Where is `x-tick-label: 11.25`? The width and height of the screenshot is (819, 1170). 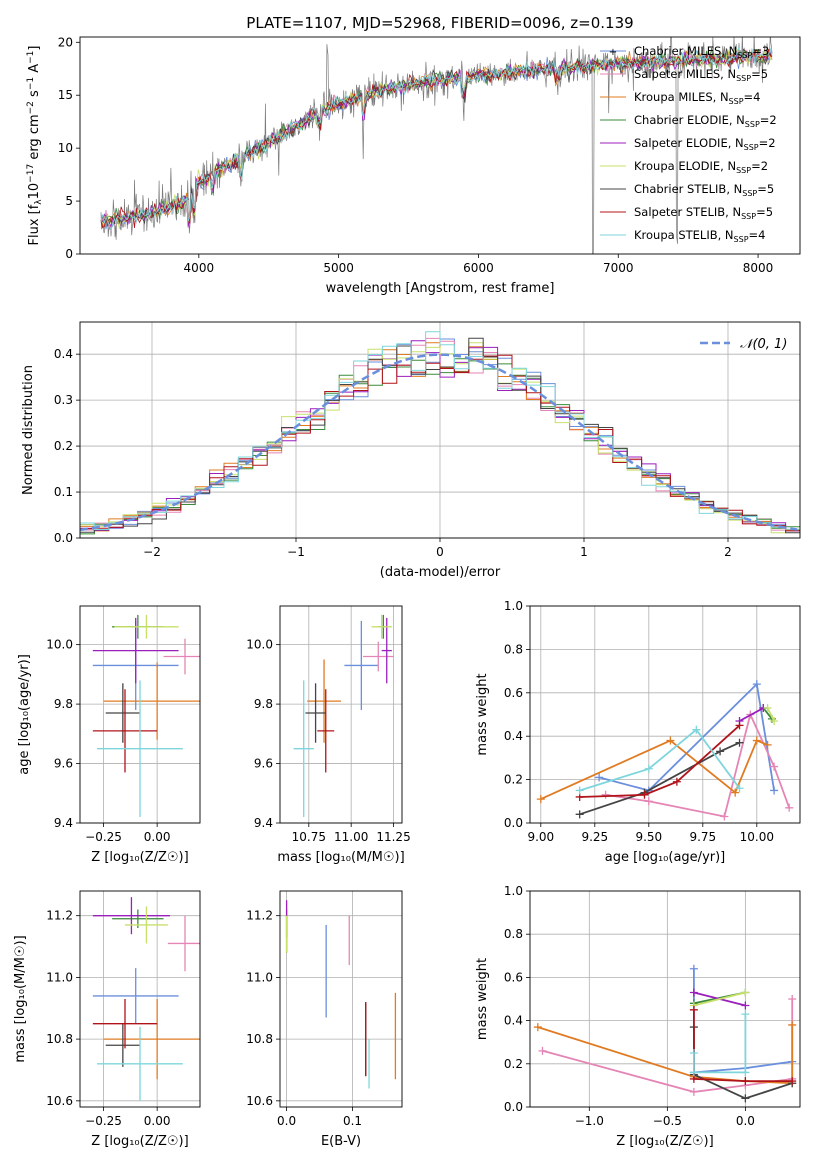
x-tick-label: 11.25 is located at coordinates (393, 837).